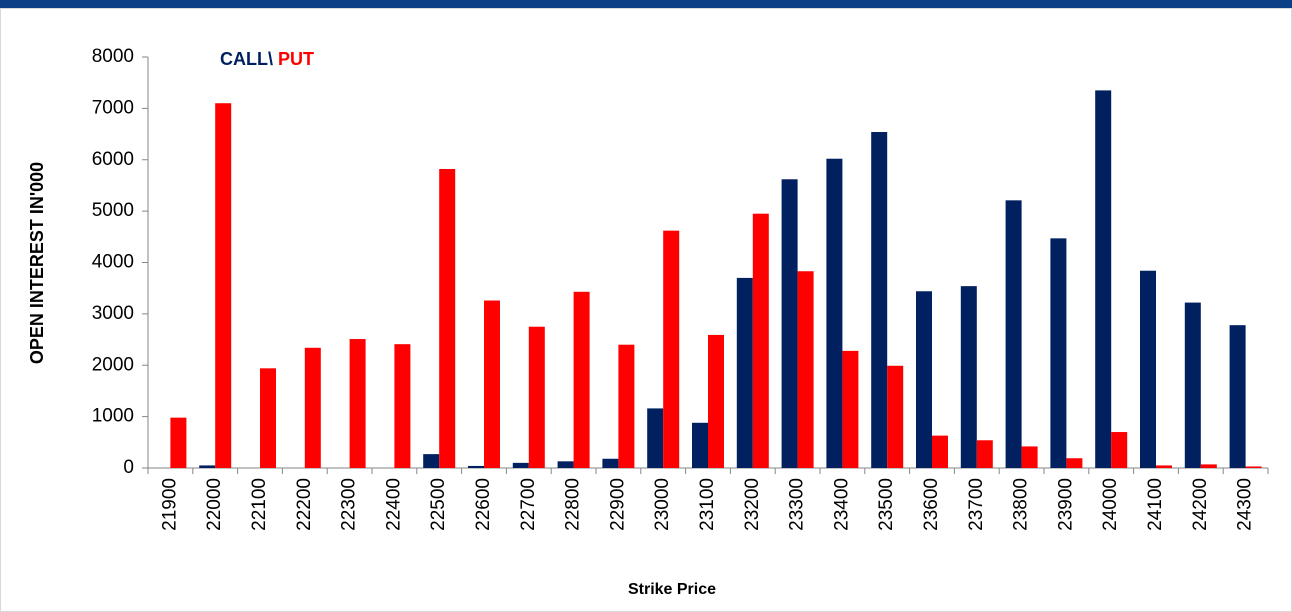  Describe the element at coordinates (214, 504) in the screenshot. I see `x-tick-label: 22000` at that location.